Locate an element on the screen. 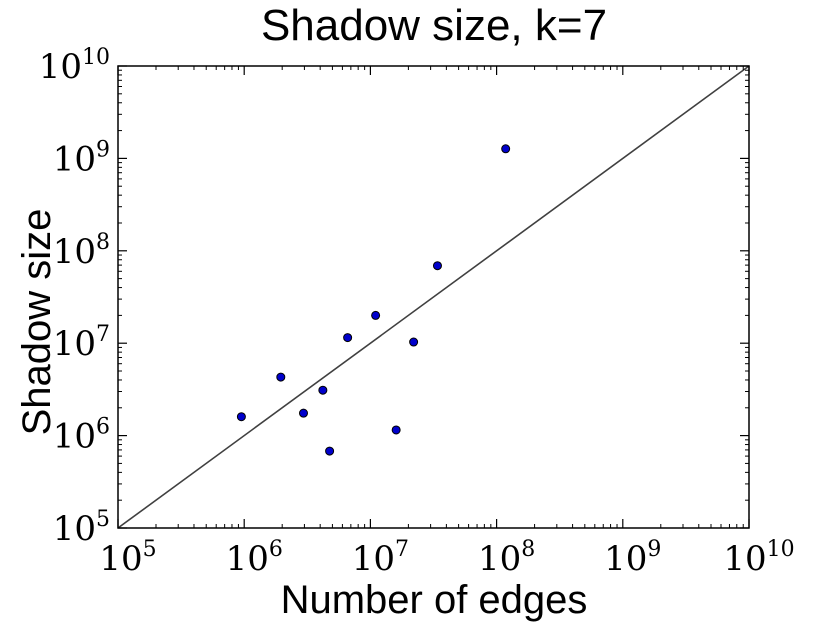 Image resolution: width=830 pixels, height=623 pixels. y-tick-label: 108 is located at coordinates (81, 251).